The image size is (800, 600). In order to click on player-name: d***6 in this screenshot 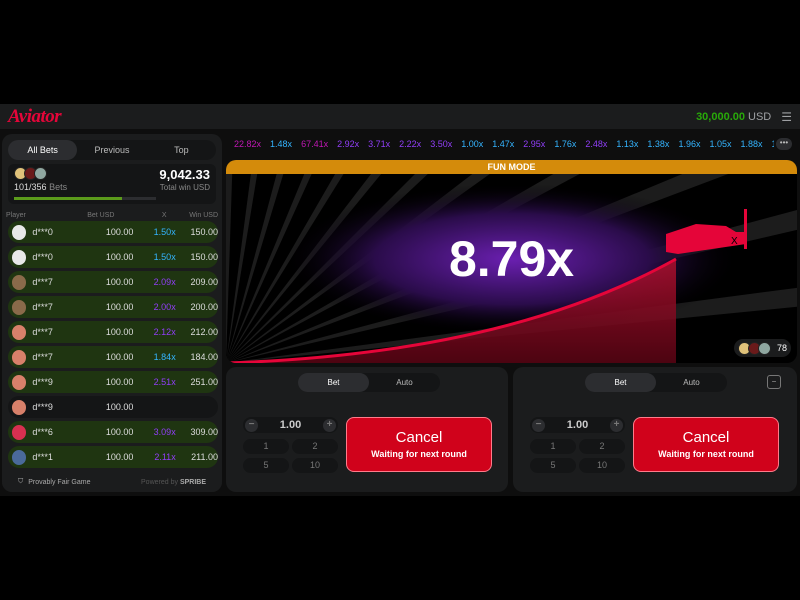, I will do `click(42, 432)`.